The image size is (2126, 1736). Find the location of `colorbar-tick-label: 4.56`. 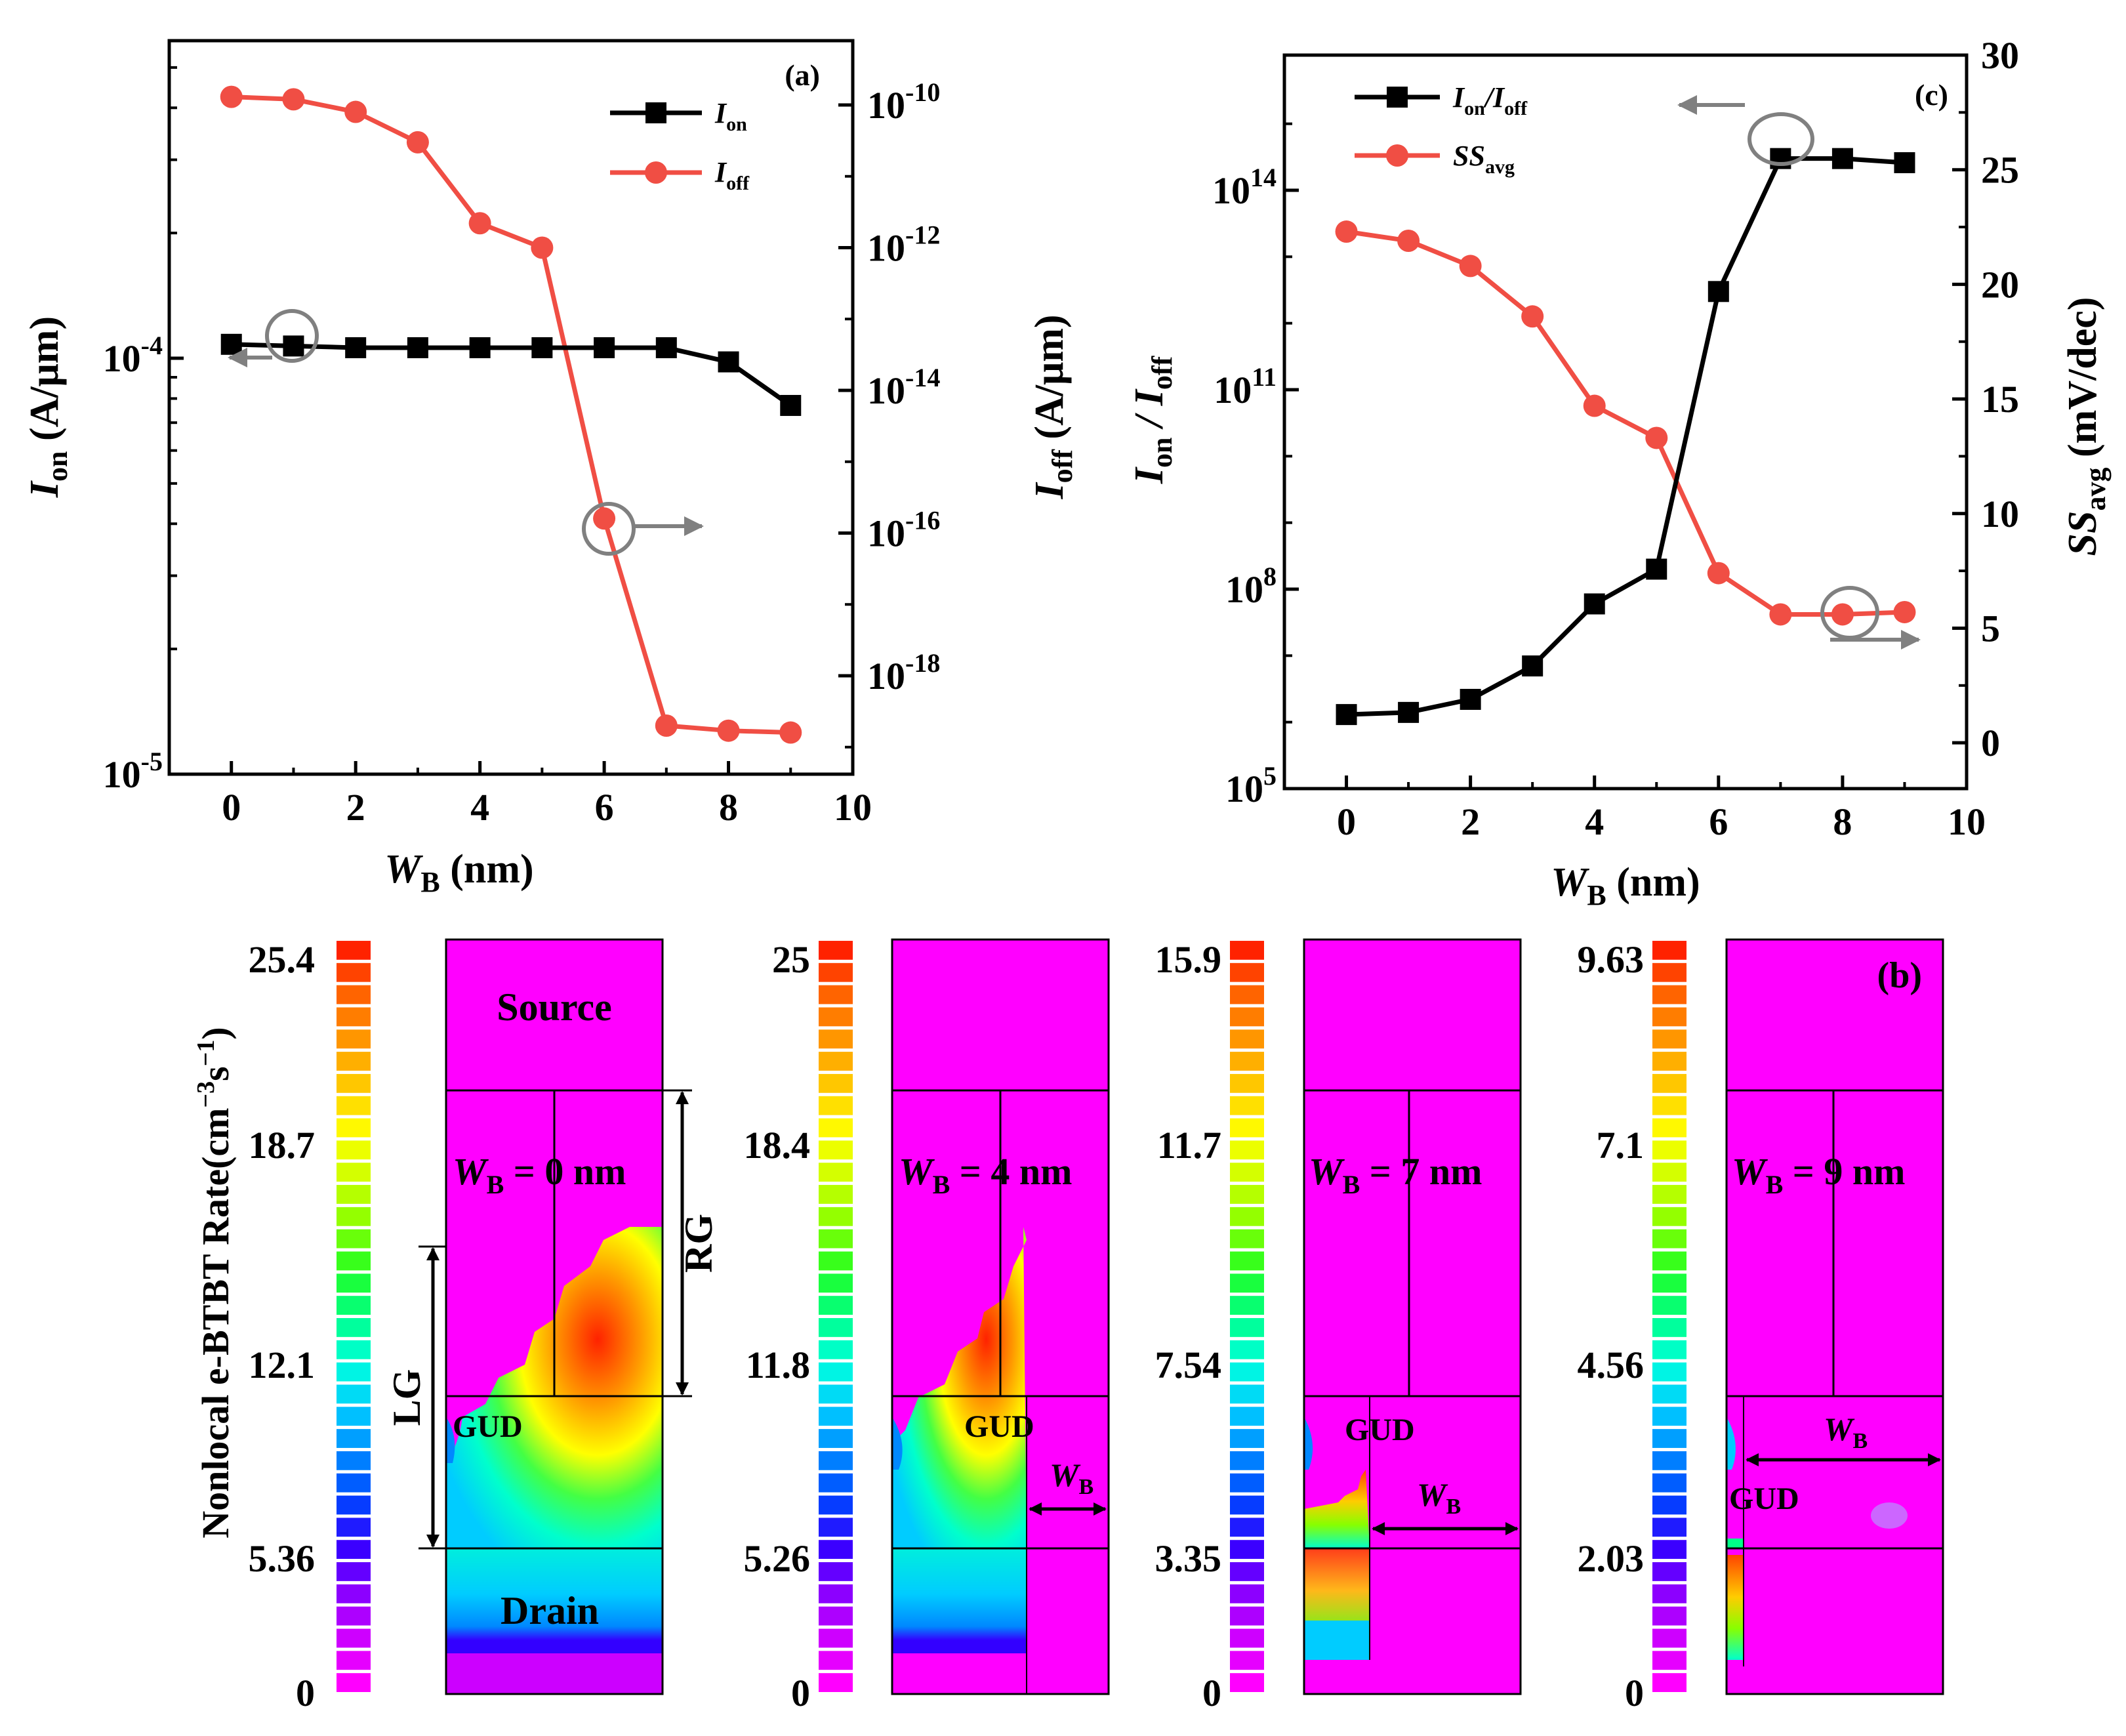

colorbar-tick-label: 4.56 is located at coordinates (1611, 1365).